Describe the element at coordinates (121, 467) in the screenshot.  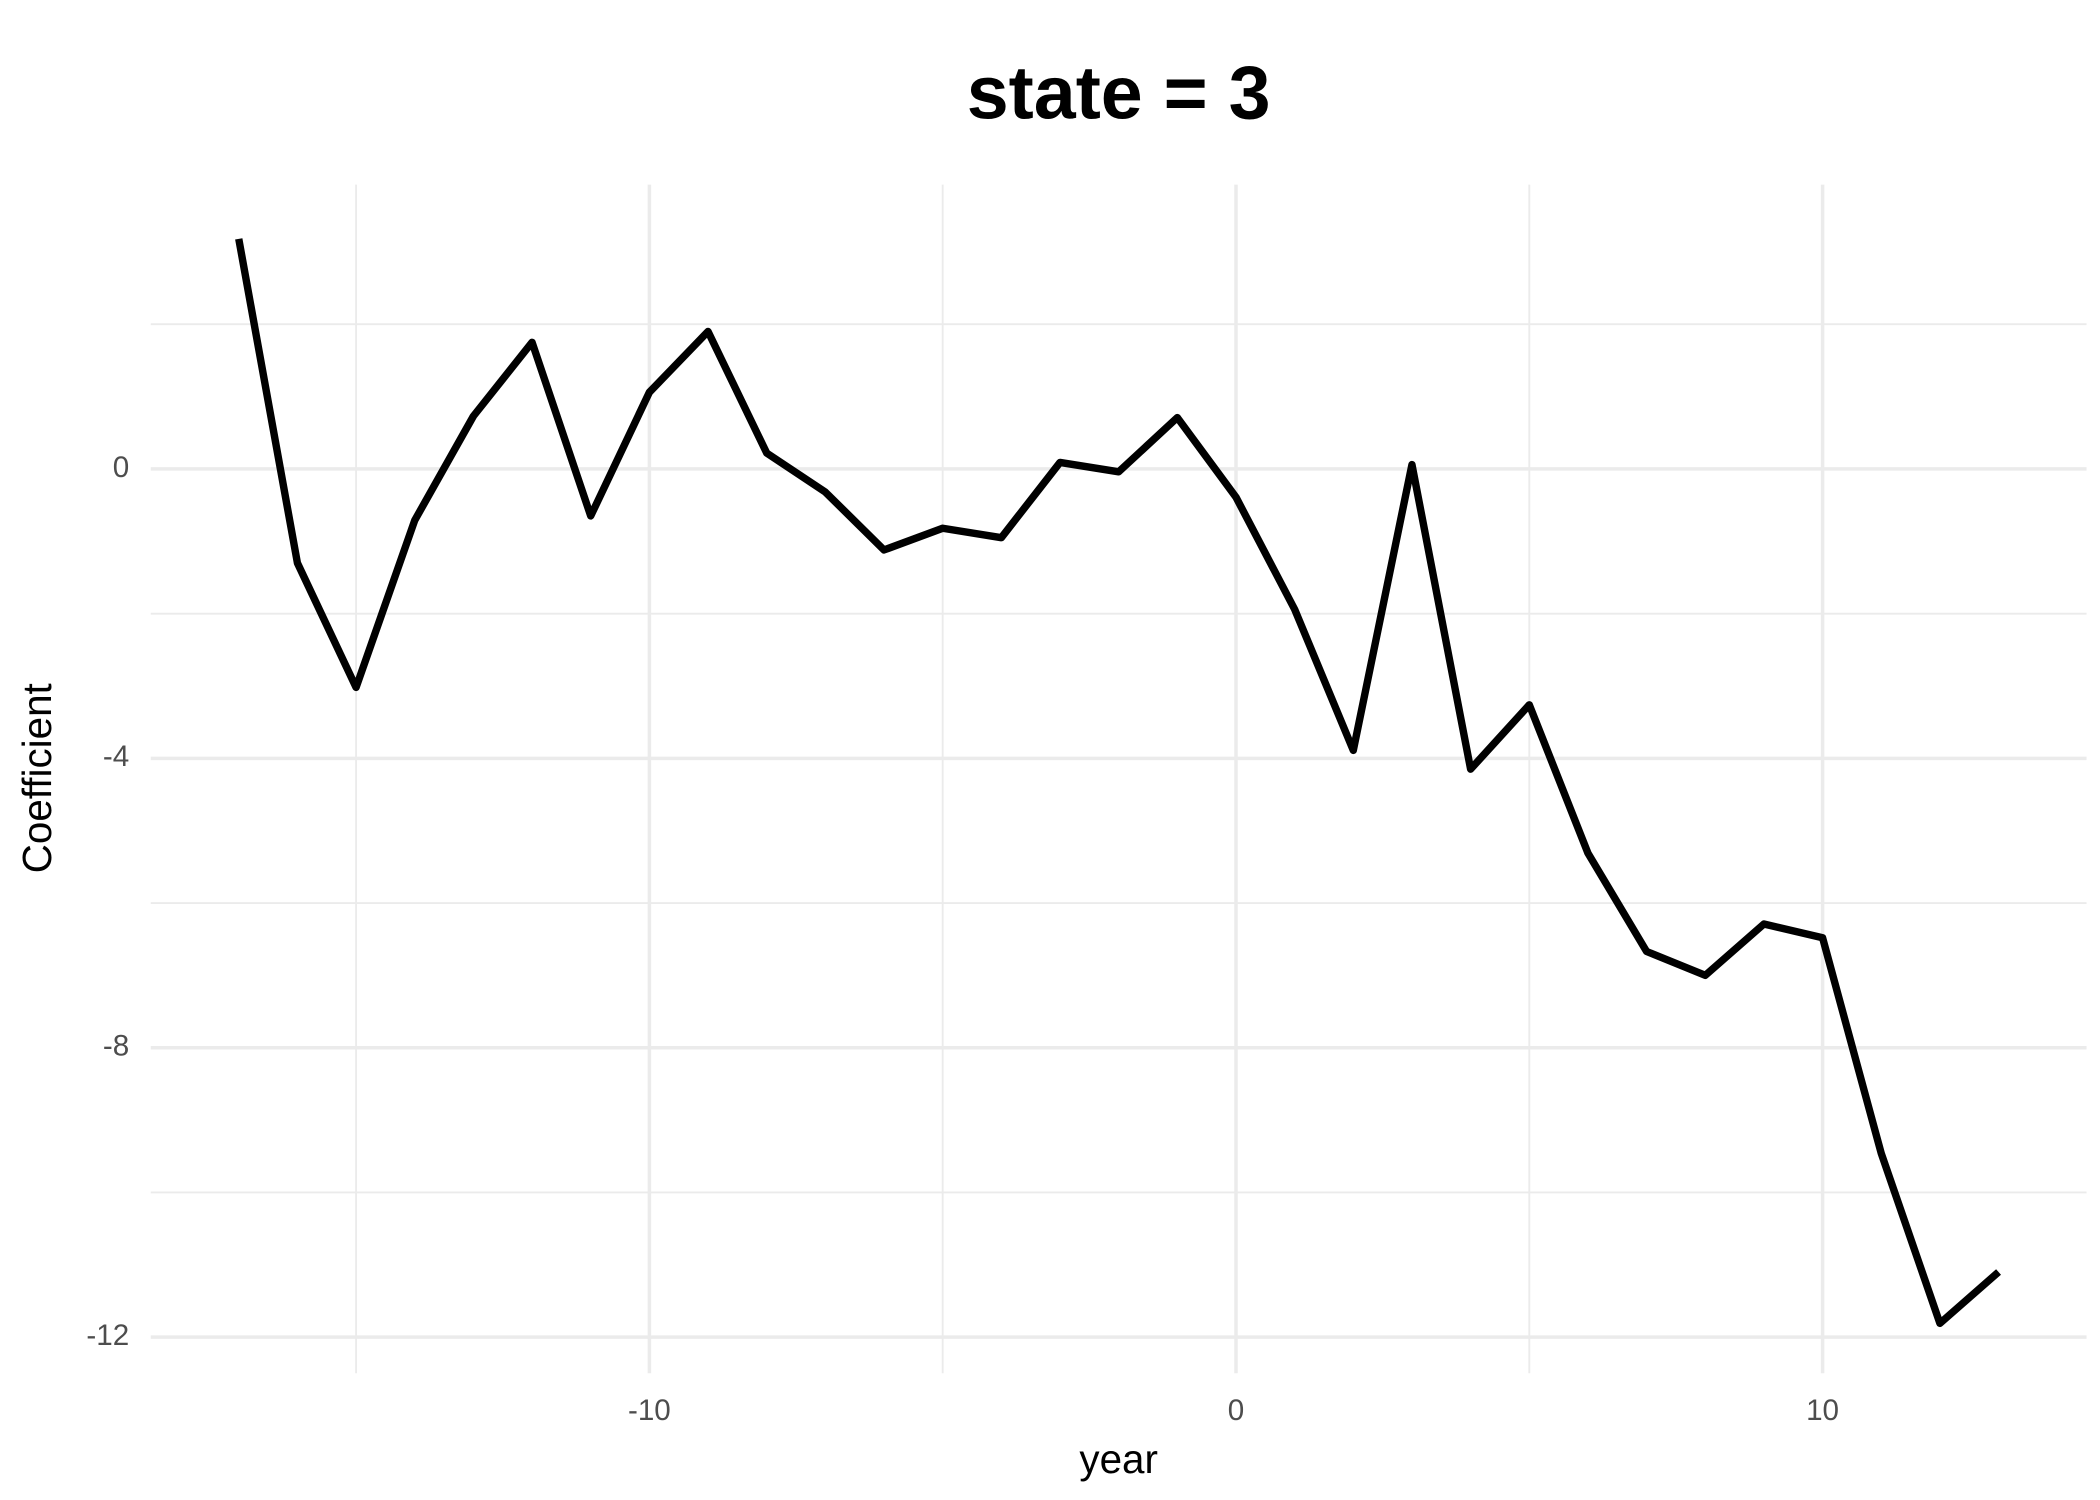
I see `y-tick-label: 0` at that location.